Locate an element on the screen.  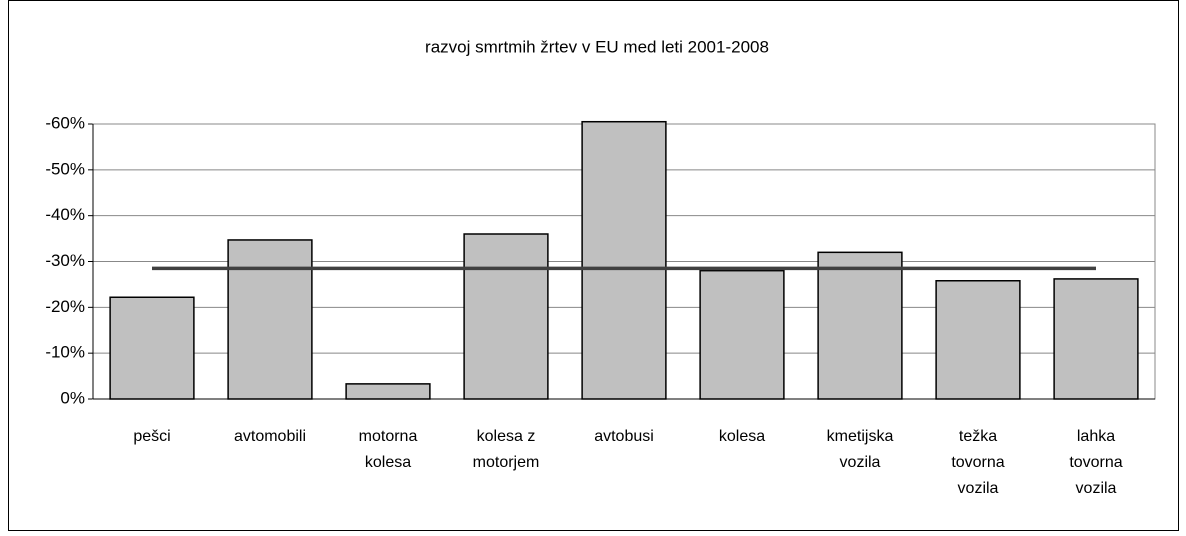
y-tick-label: -50% is located at coordinates (65, 168).